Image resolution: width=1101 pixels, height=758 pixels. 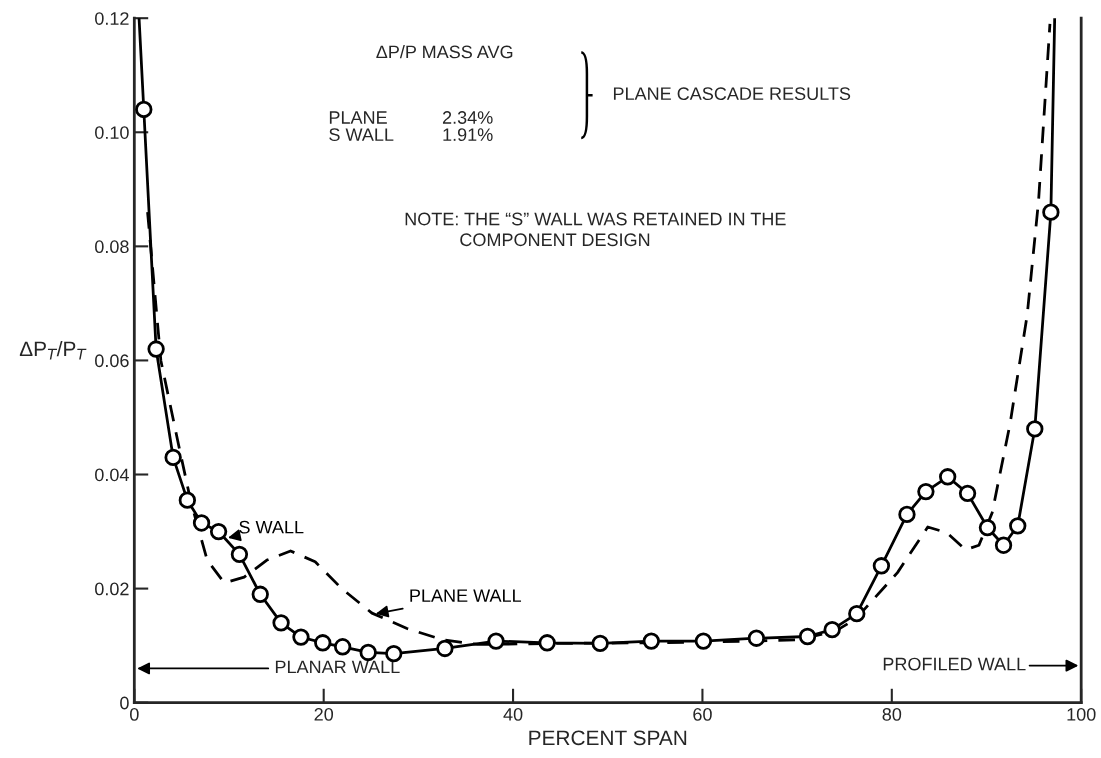 What do you see at coordinates (1081, 714) in the screenshot?
I see `x-tick-label: 100` at bounding box center [1081, 714].